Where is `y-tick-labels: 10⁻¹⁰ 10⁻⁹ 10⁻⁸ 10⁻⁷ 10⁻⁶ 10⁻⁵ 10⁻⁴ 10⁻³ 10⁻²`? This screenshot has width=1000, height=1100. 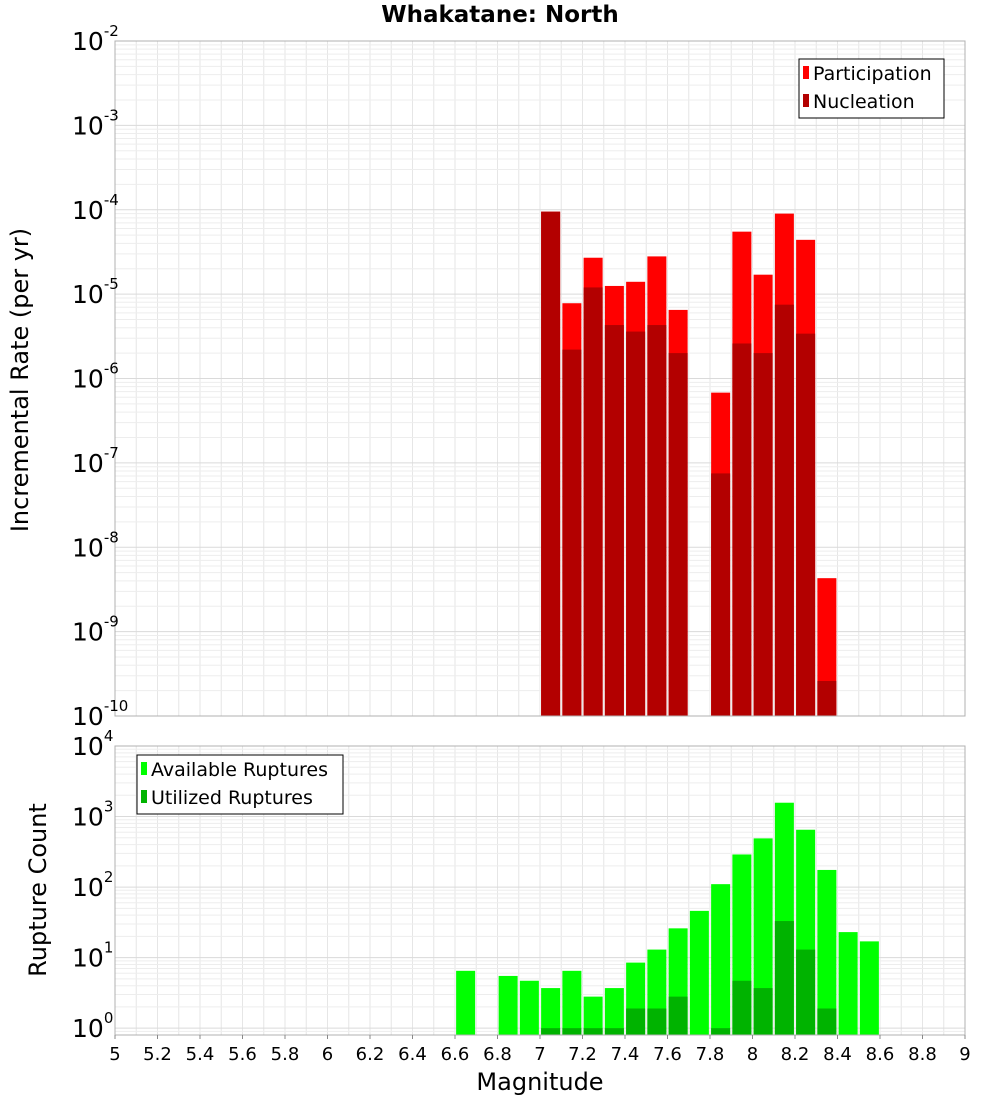
y-tick-labels: 10⁻¹⁰ 10⁻⁹ 10⁻⁸ 10⁻⁷ 10⁻⁶ 10⁻⁵ 10⁻⁴ 10⁻³ 10⁻² is located at coordinates (100, 376).